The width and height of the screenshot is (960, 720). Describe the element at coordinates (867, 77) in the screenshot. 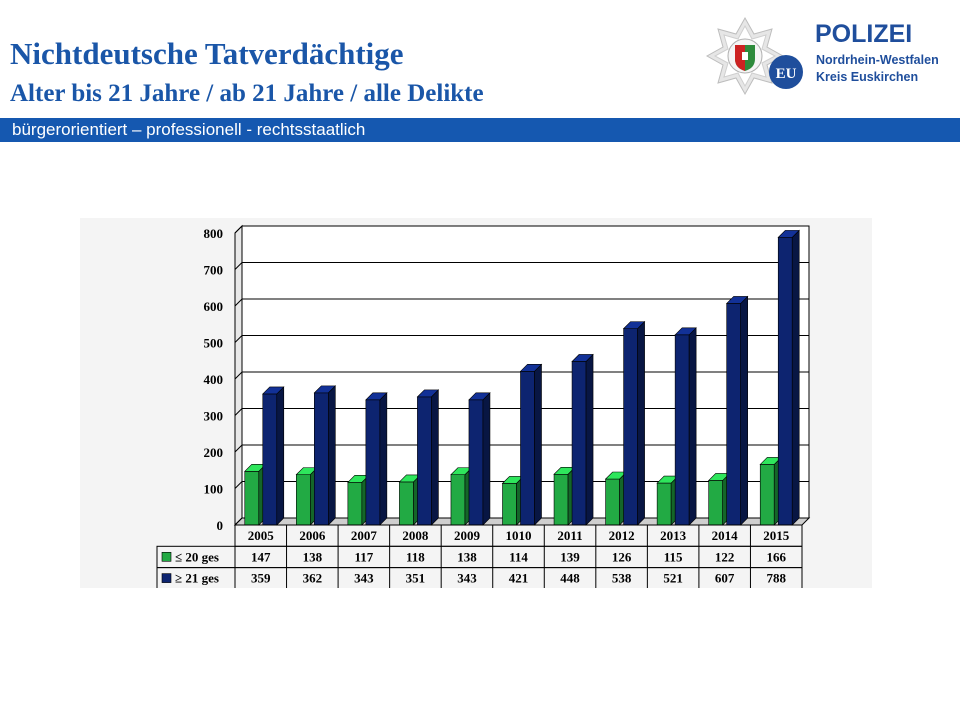

I see `logo-district: Kreis Euskirchen` at that location.